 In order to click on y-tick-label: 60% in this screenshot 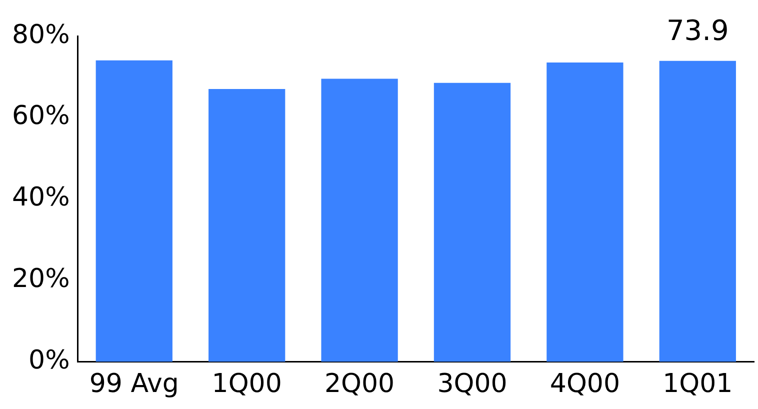, I will do `click(41, 116)`.